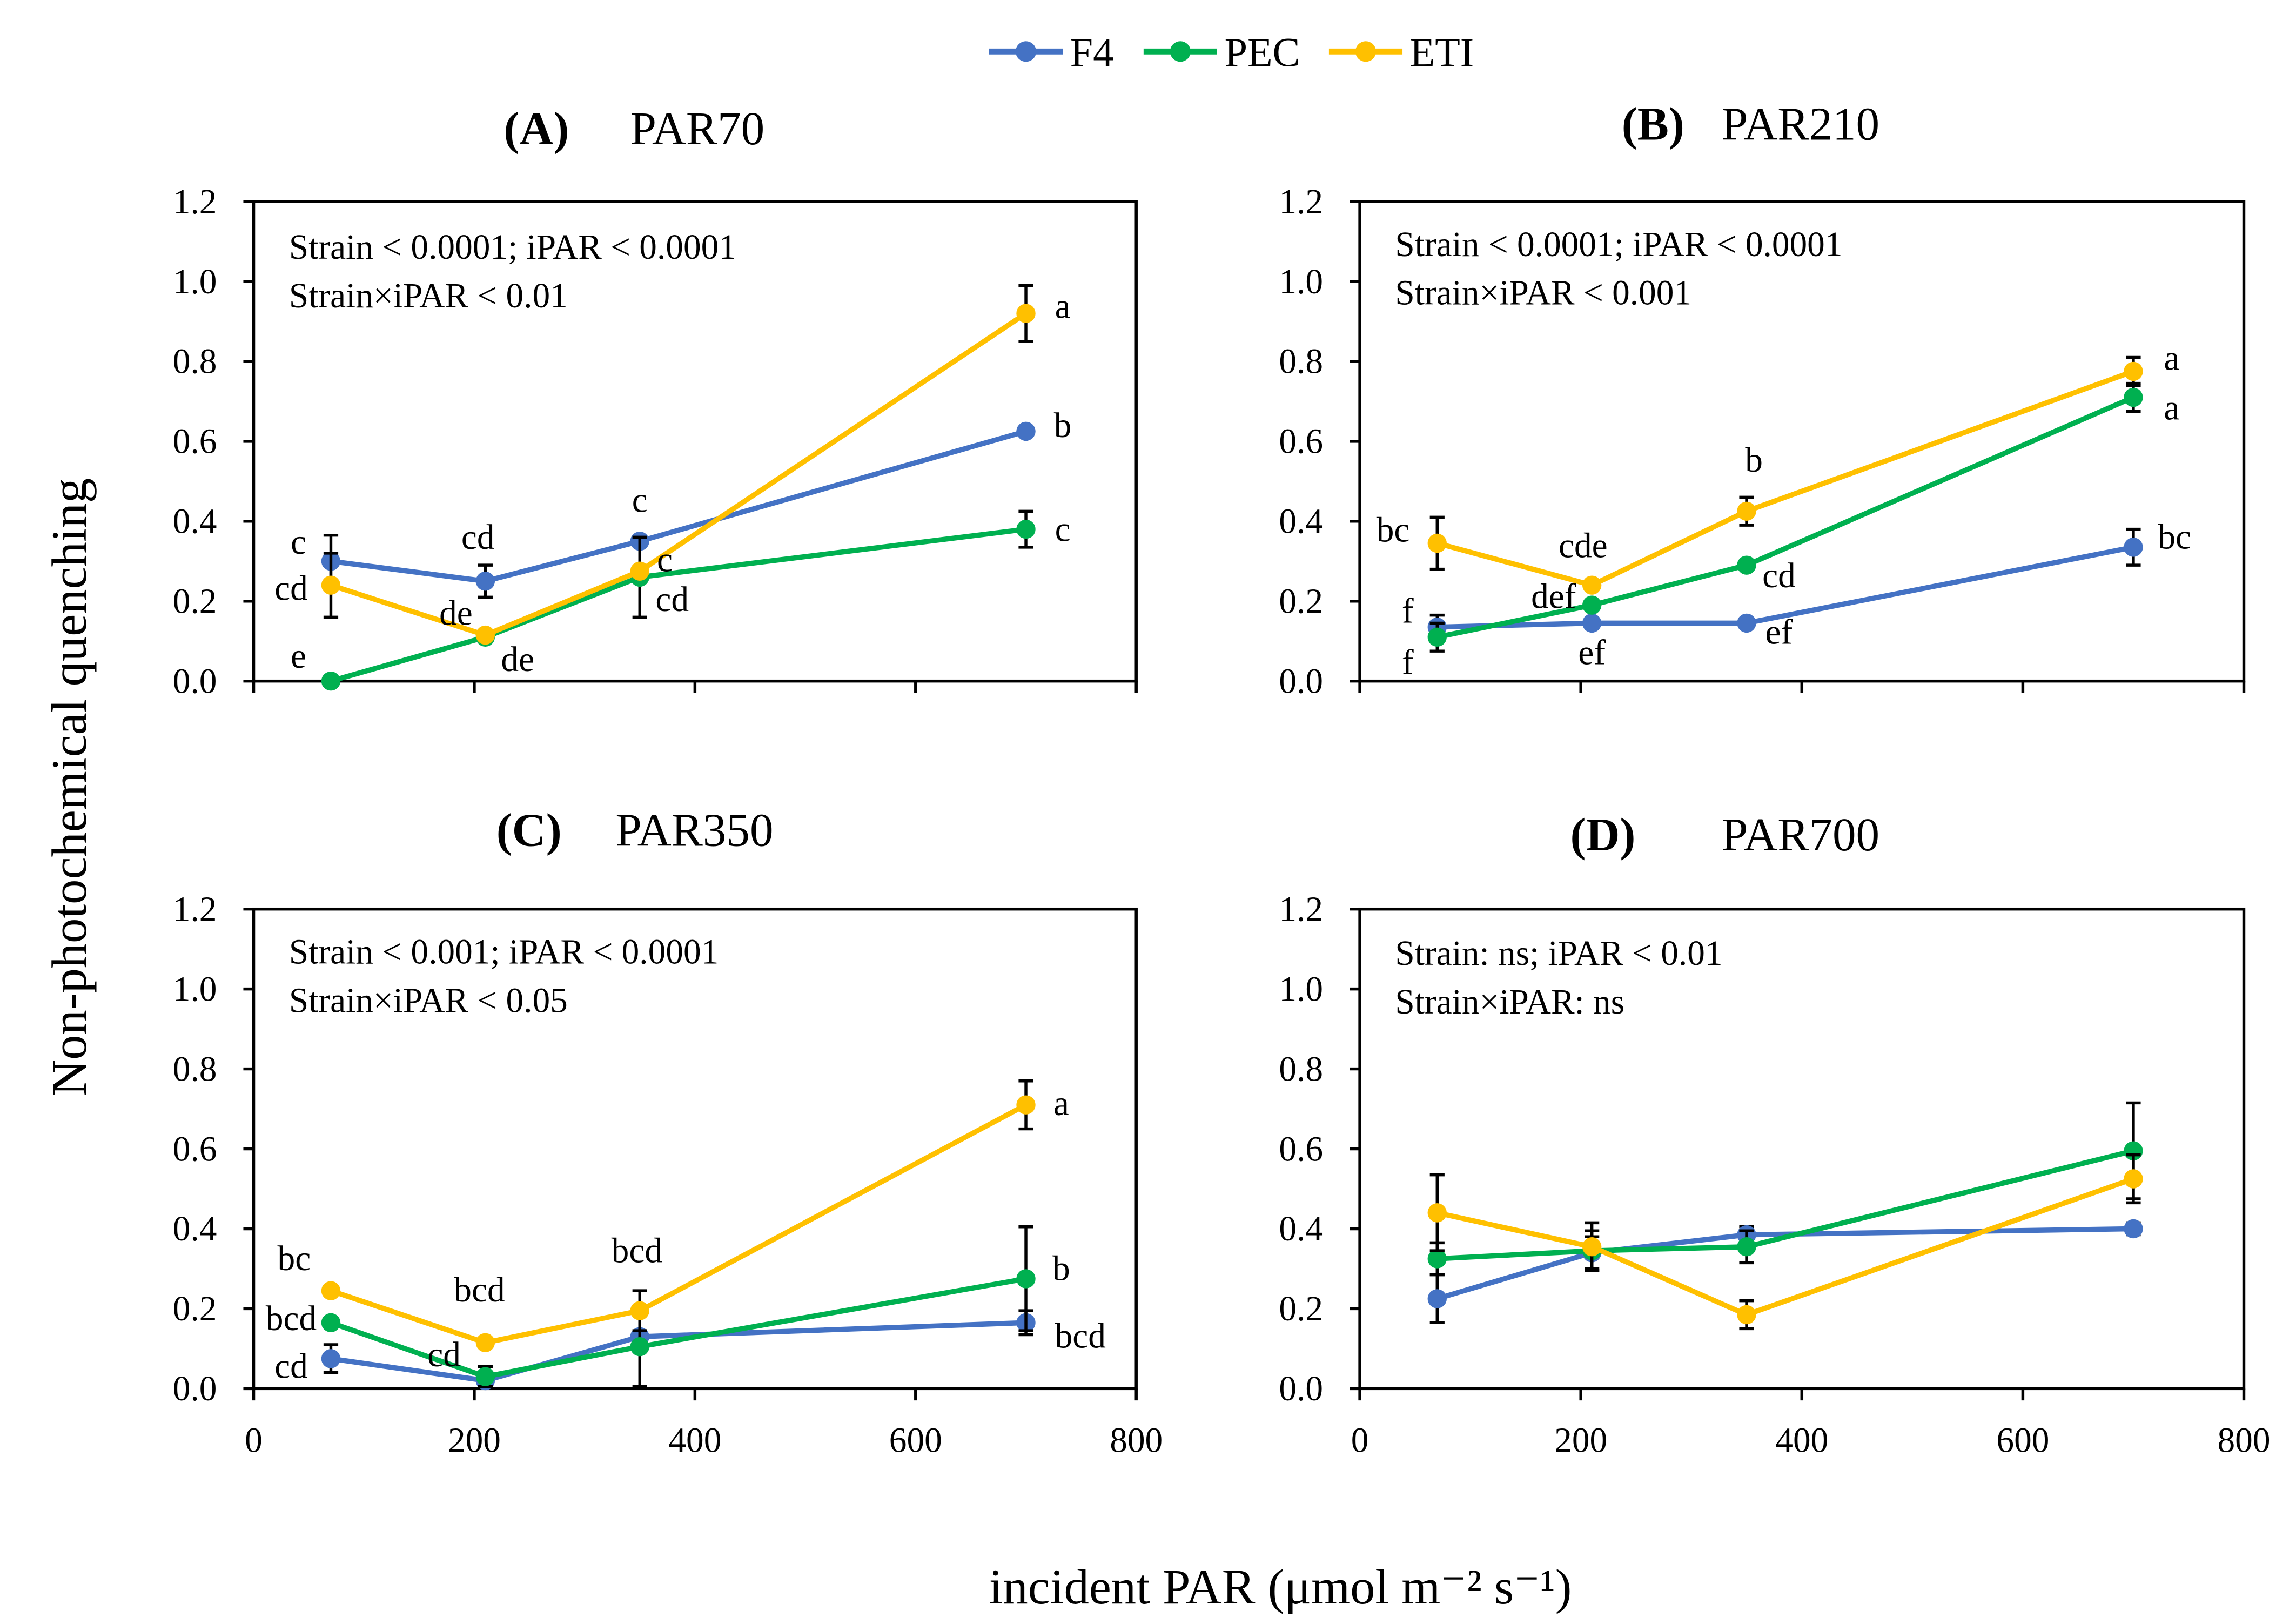  What do you see at coordinates (1653, 124) in the screenshot?
I see `panel-letter: (B)` at bounding box center [1653, 124].